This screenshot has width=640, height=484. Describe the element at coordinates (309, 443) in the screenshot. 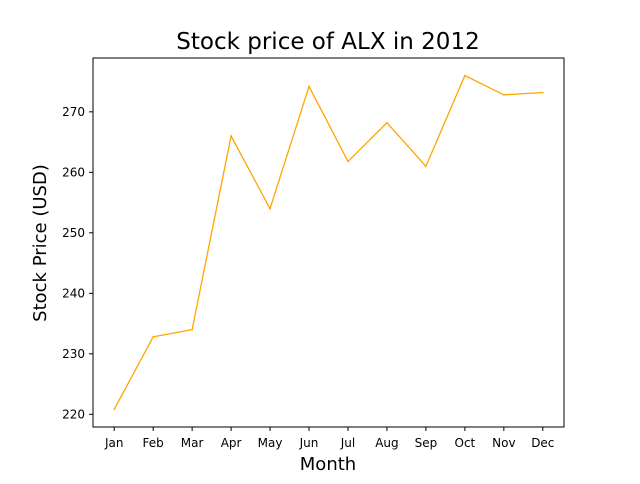

I see `x-tick-label: Jun` at that location.